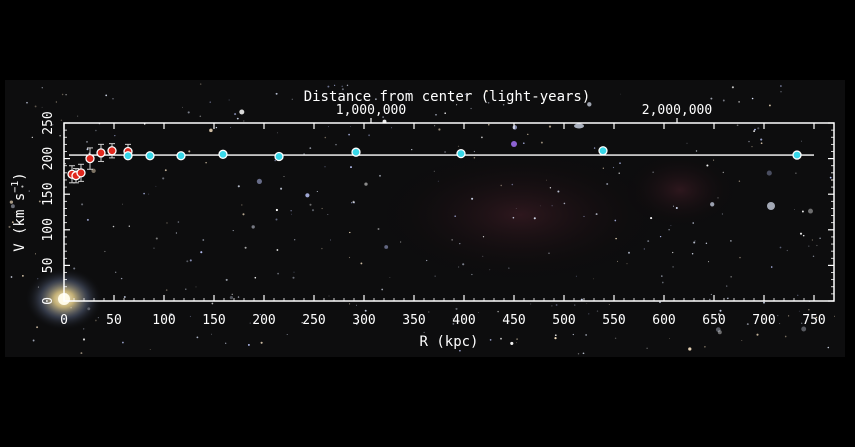 The height and width of the screenshot is (447, 855). Describe the element at coordinates (15, 187) in the screenshot. I see `y-axis-label-sup: −1` at that location.